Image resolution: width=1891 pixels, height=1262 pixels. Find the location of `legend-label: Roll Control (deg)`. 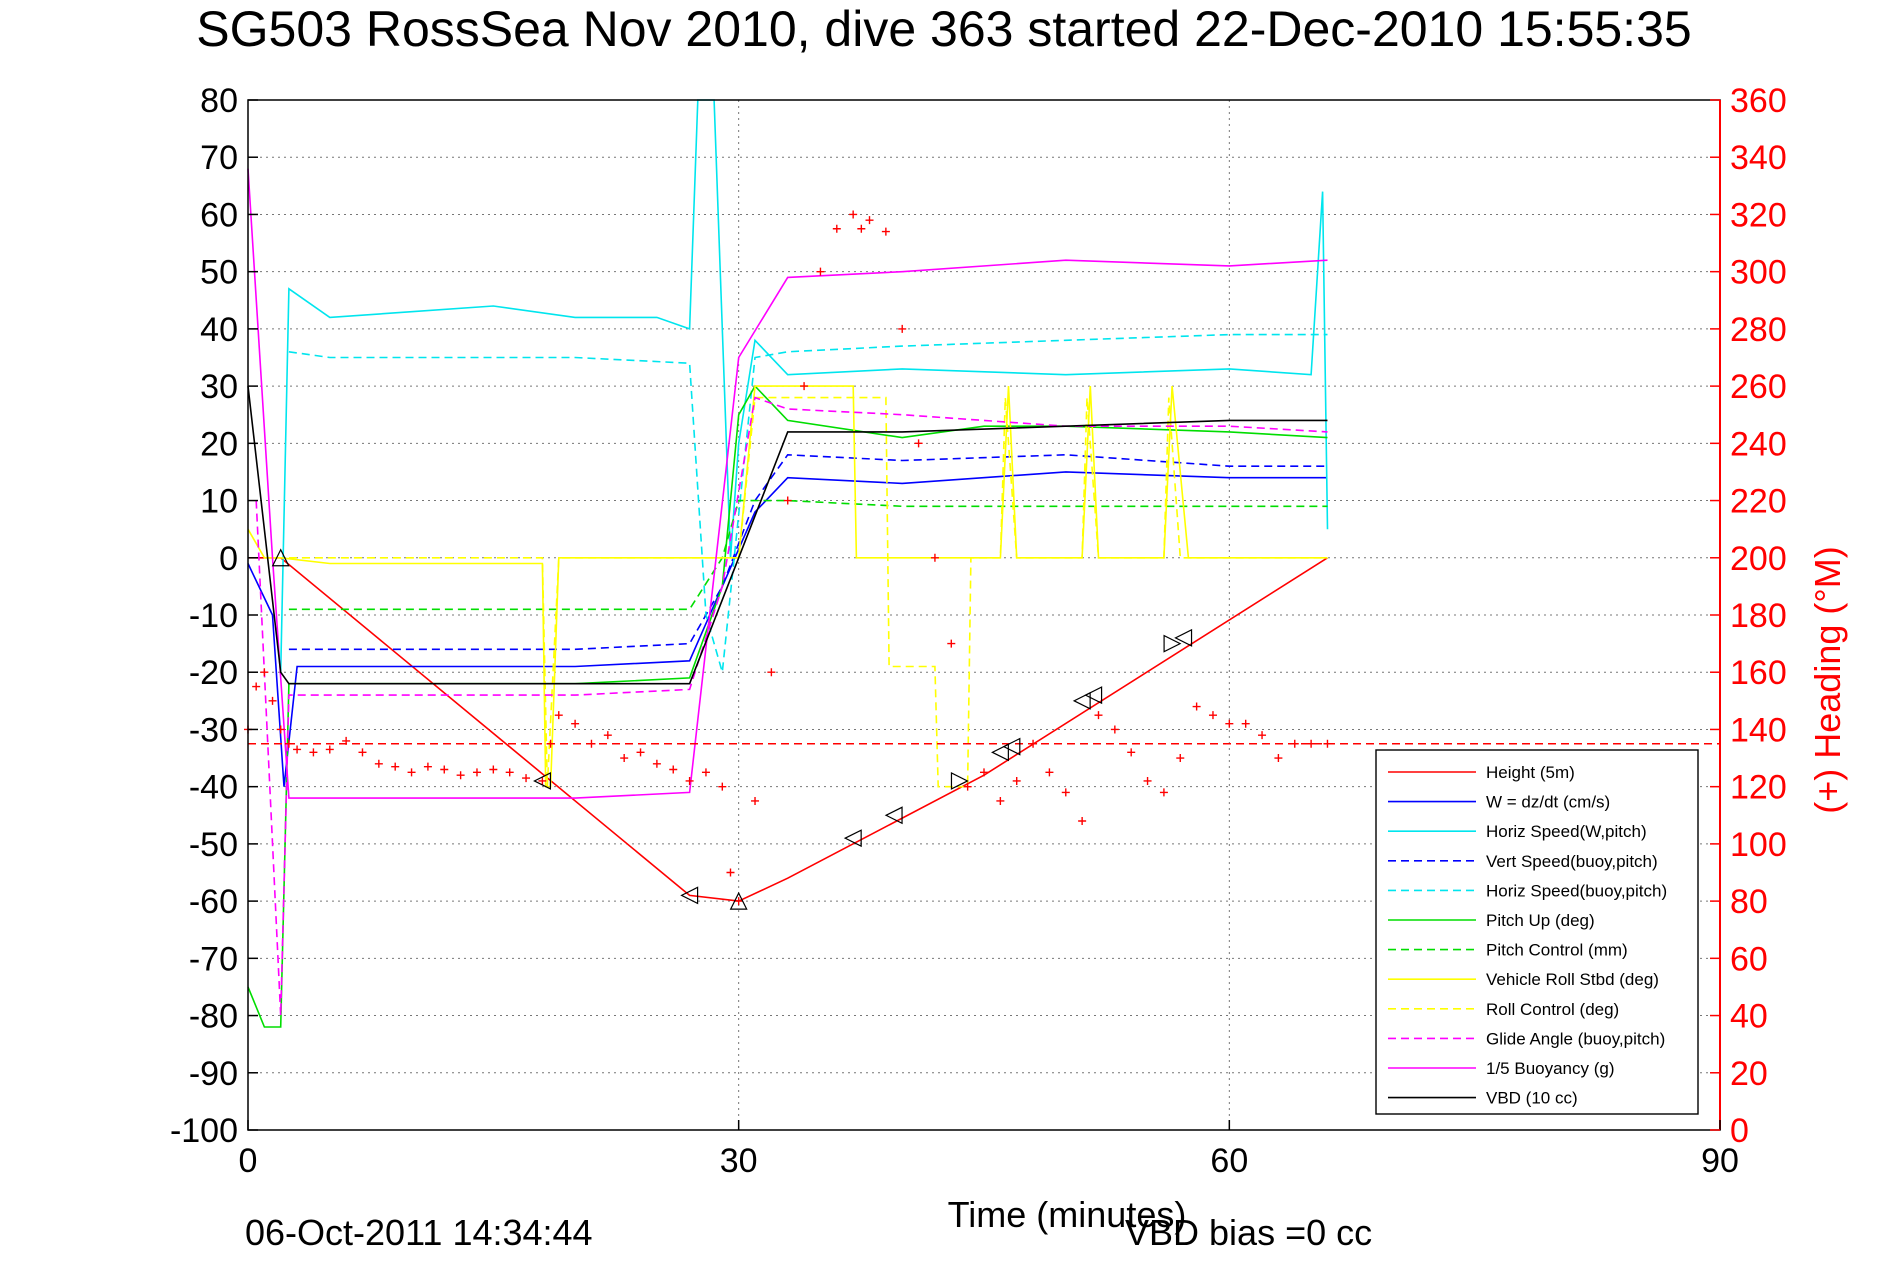

legend-label: Roll Control (deg) is located at coordinates (1552, 1009).